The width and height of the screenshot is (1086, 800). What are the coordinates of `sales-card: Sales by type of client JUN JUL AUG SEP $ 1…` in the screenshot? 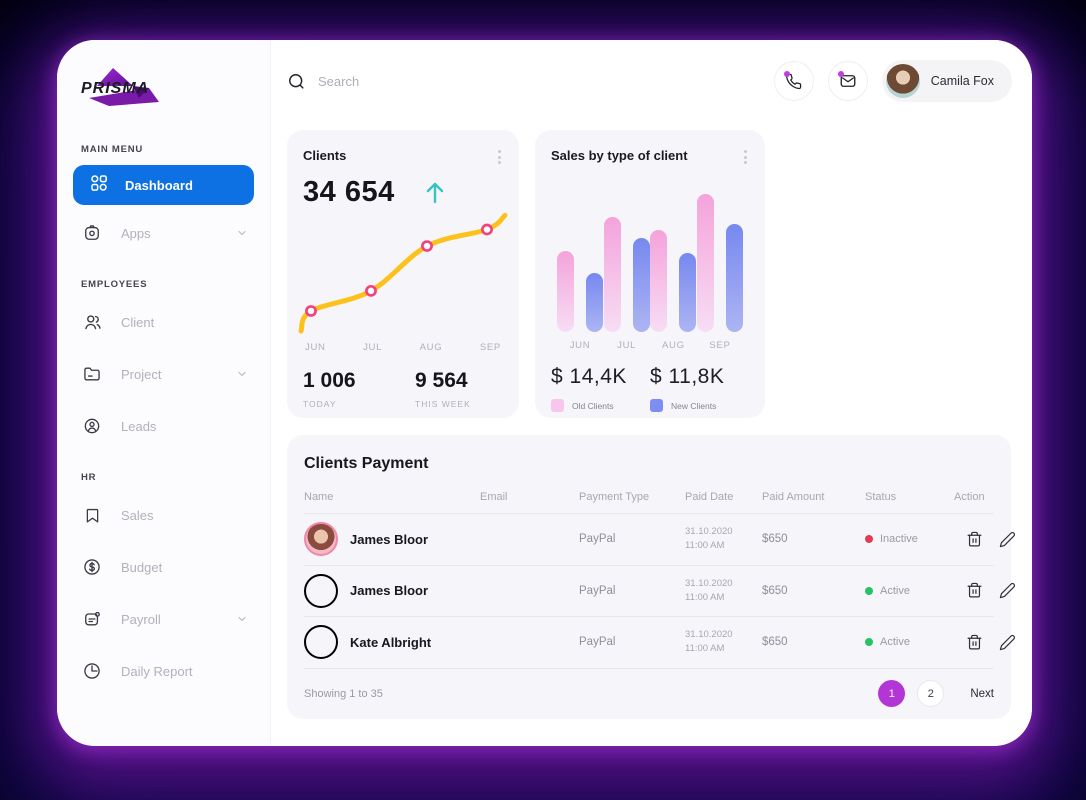 It's located at (650, 274).